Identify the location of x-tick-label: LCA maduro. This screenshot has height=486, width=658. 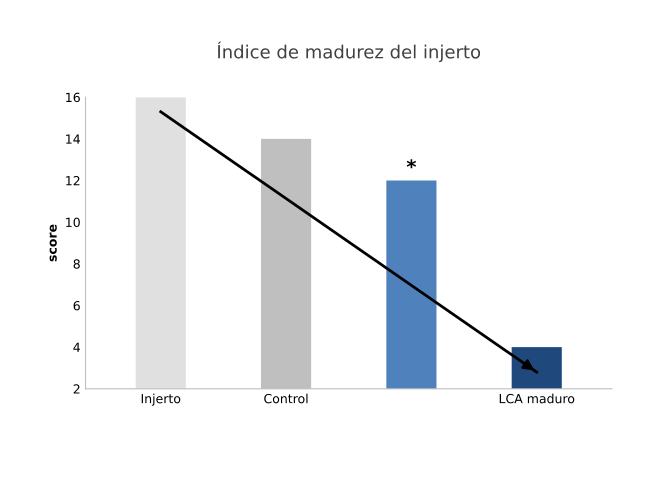
(537, 399).